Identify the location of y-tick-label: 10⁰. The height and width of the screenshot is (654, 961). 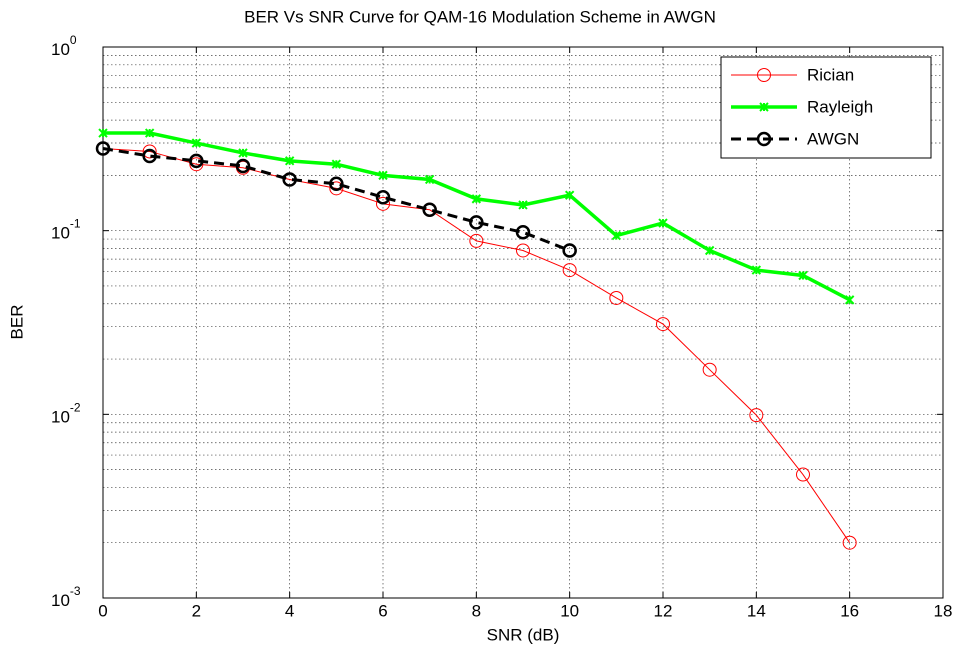
(64, 46).